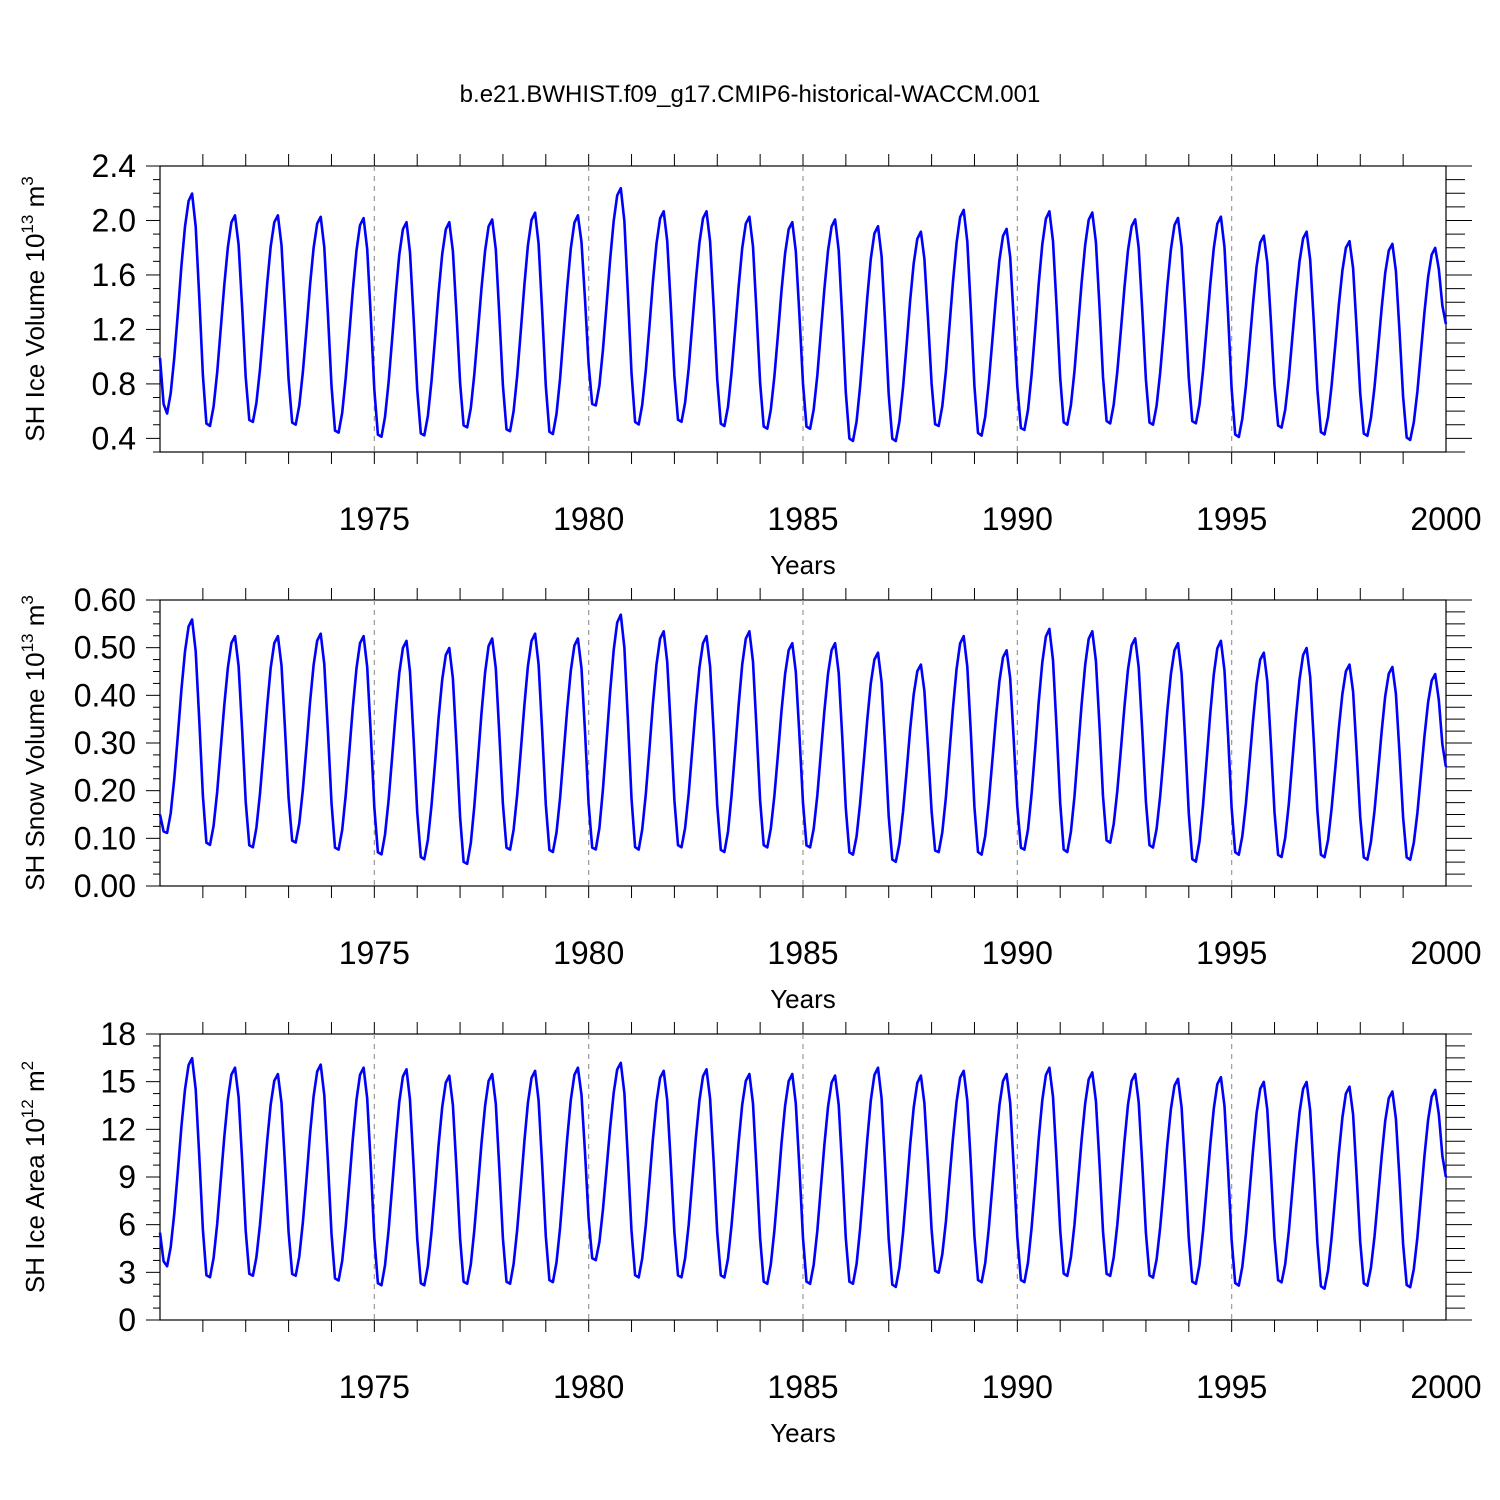 This screenshot has height=1500, width=1500. Describe the element at coordinates (34, 1177) in the screenshot. I see `y-axis-label: SH Ice Area 1012 m2` at that location.